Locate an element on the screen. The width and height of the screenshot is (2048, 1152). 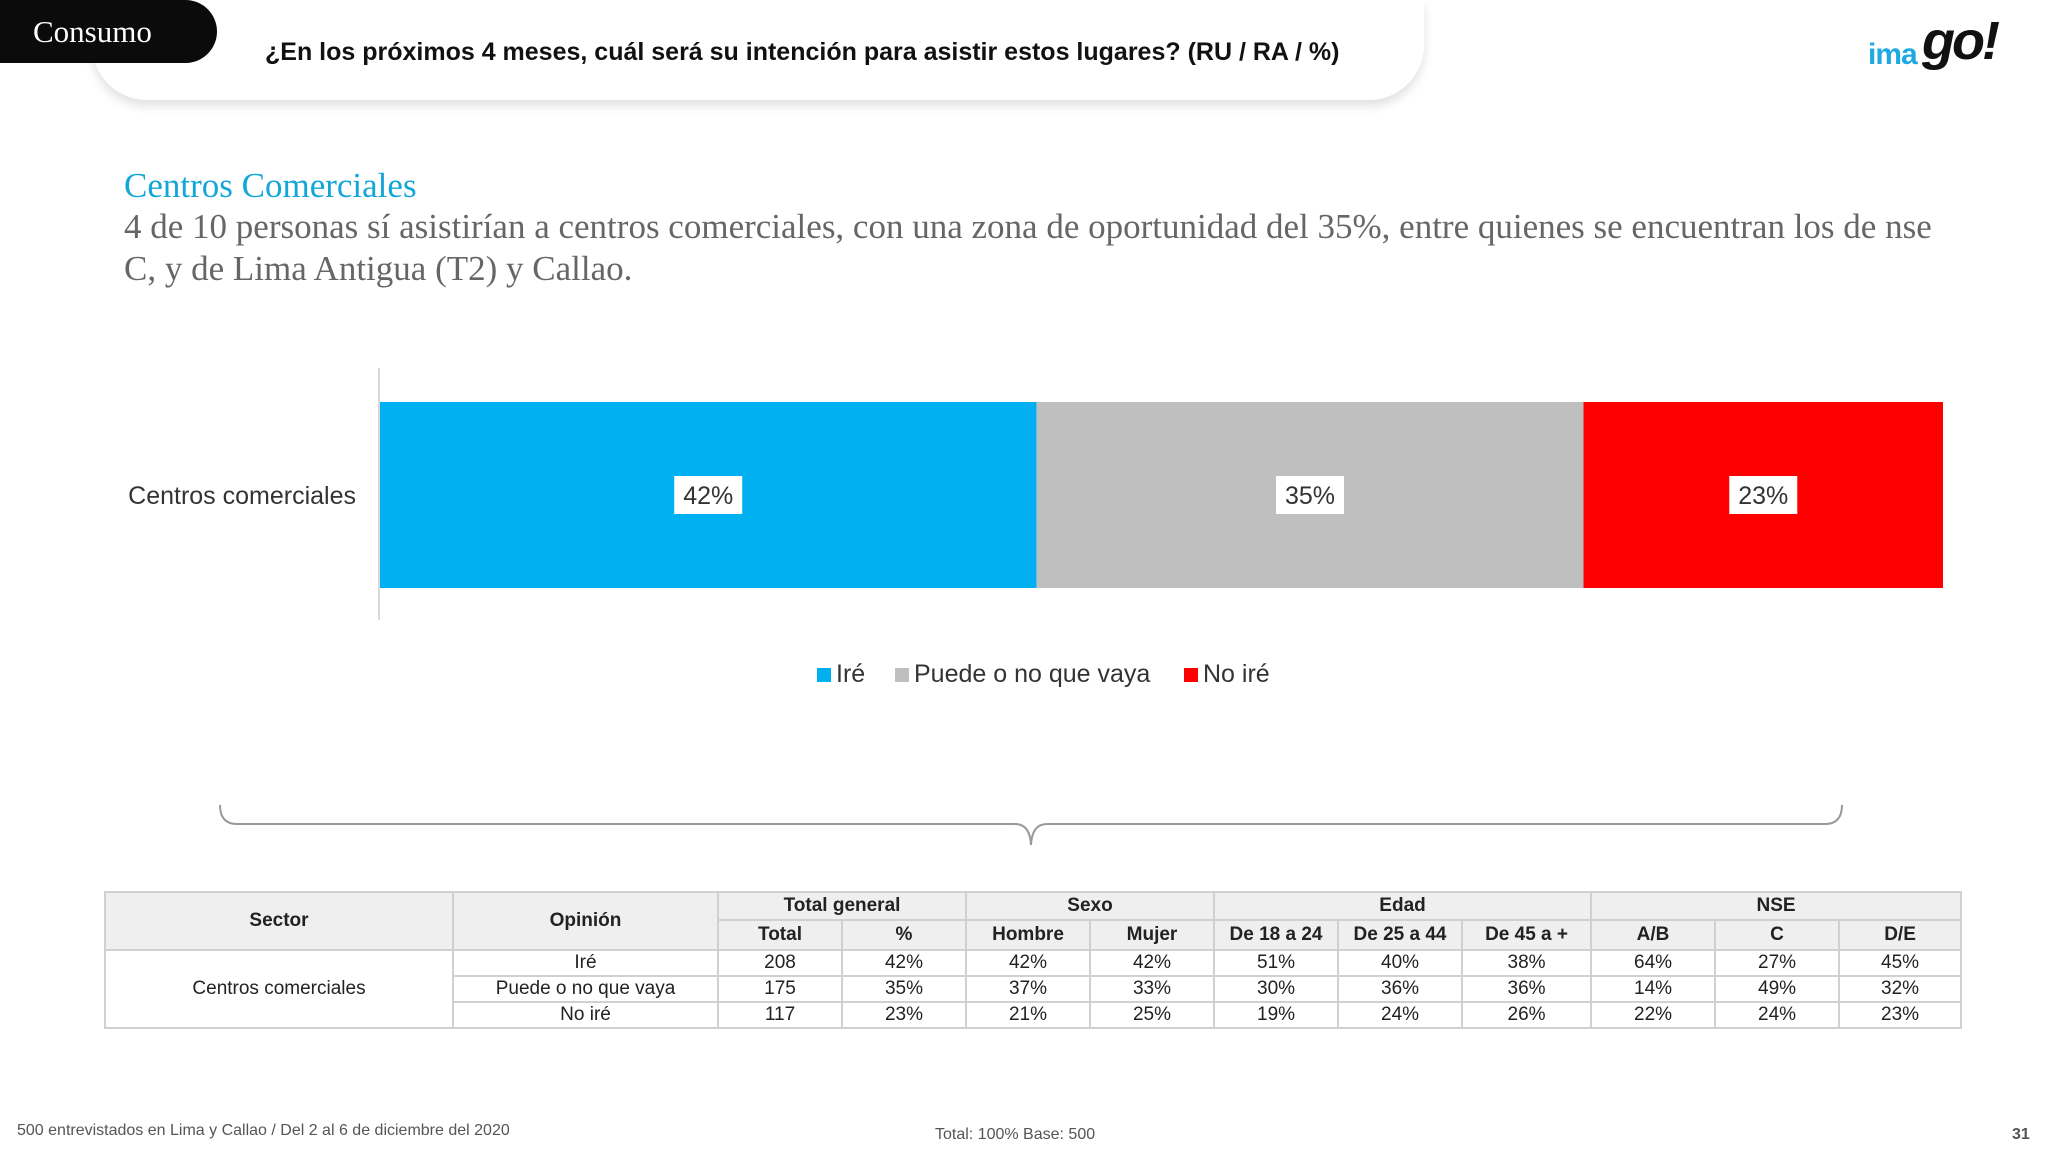
subheader-total: Total is located at coordinates (780, 935).